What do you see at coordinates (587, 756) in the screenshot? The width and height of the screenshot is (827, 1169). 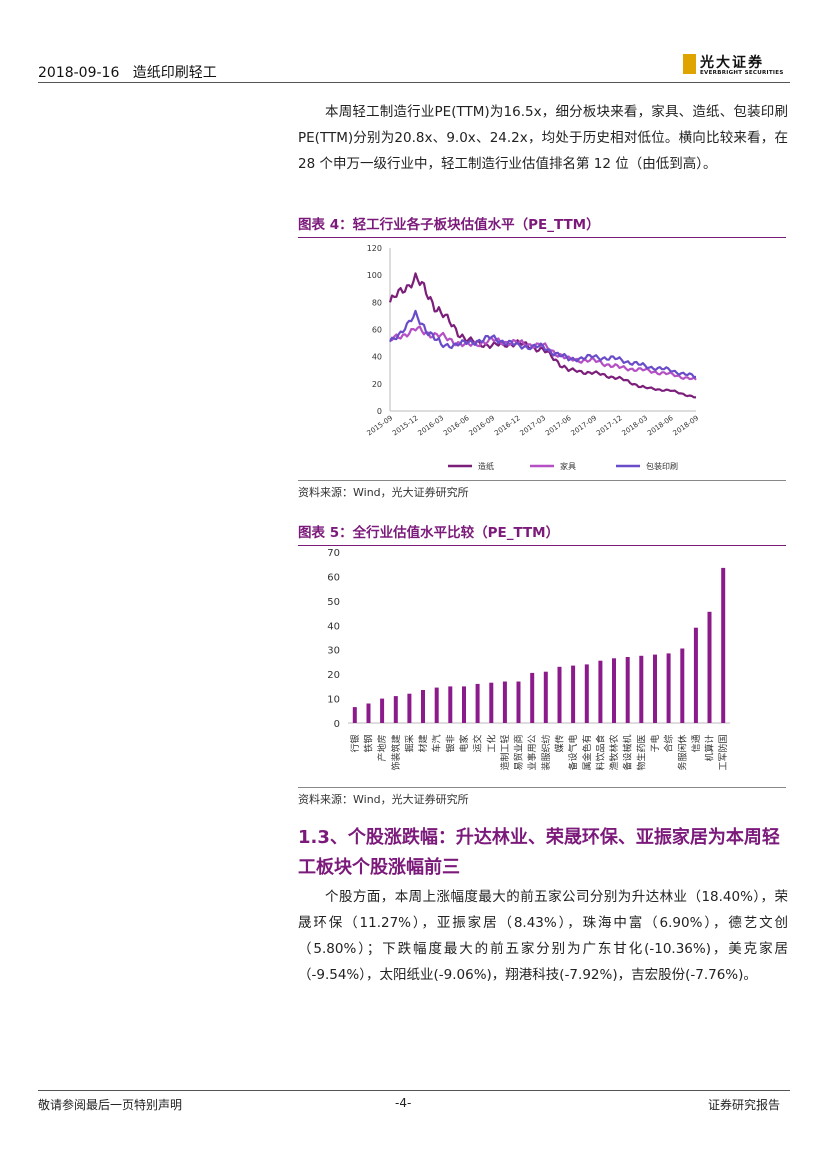 I see `category-label: 金` at bounding box center [587, 756].